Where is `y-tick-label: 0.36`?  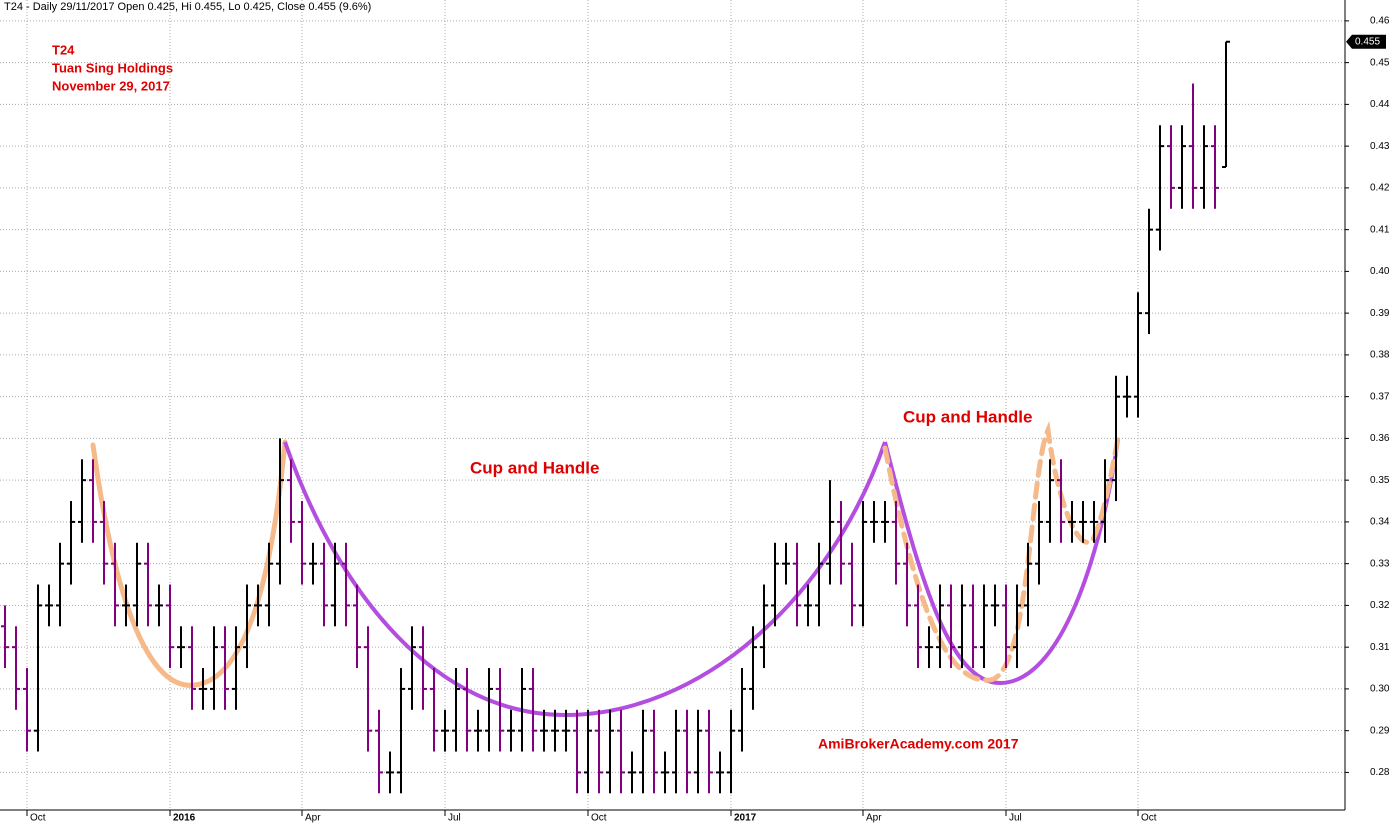 y-tick-label: 0.36 is located at coordinates (1380, 438).